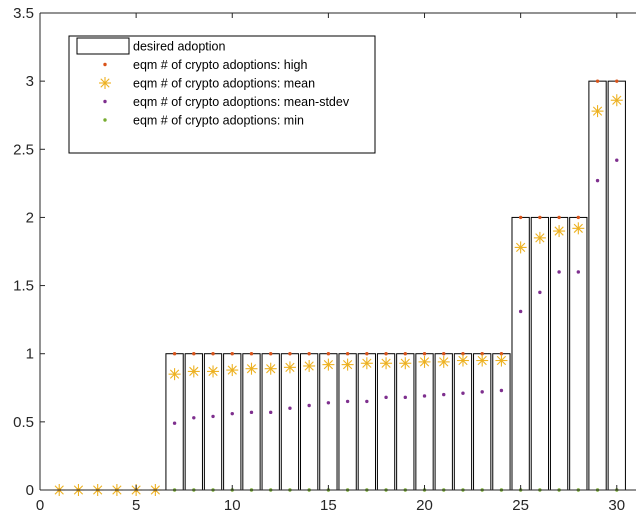  What do you see at coordinates (179, 47) in the screenshot?
I see `legend-label-desired: desired adoption` at bounding box center [179, 47].